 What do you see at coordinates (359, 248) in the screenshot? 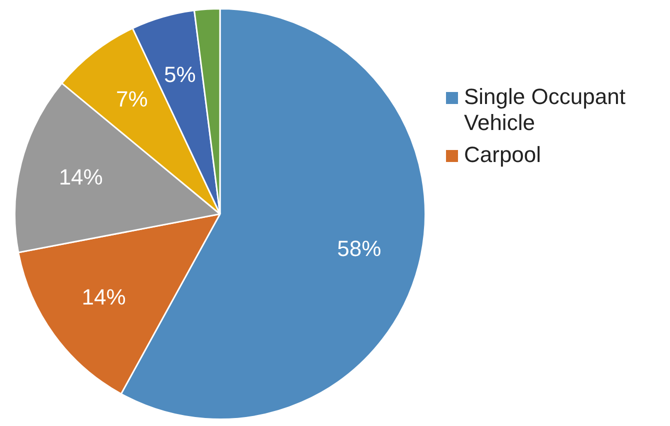
I see `data-label: 58%` at bounding box center [359, 248].